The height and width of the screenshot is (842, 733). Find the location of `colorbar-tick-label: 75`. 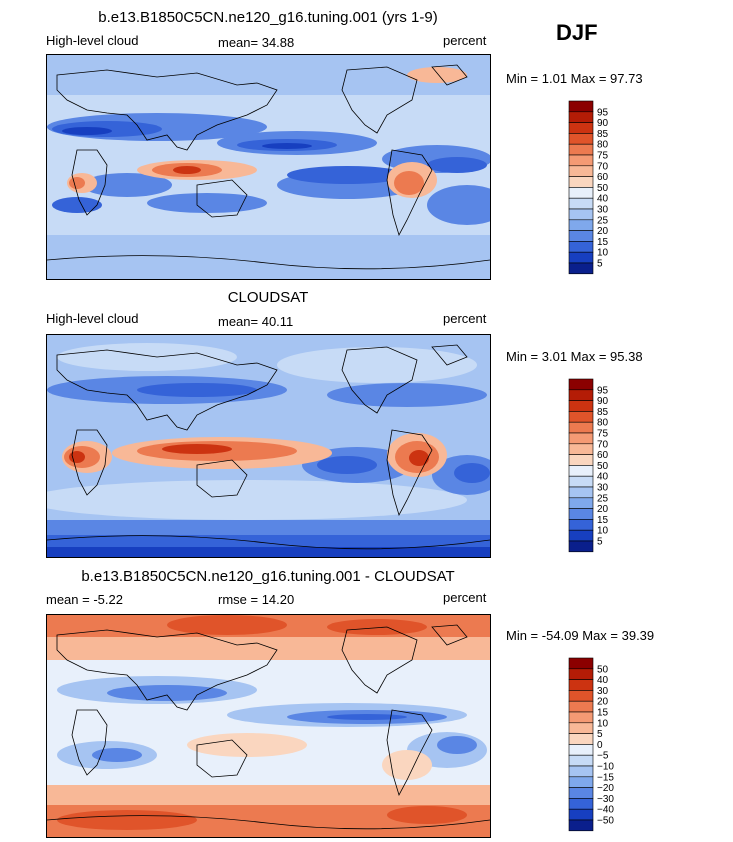

colorbar-tick-label: 75 is located at coordinates (603, 434).